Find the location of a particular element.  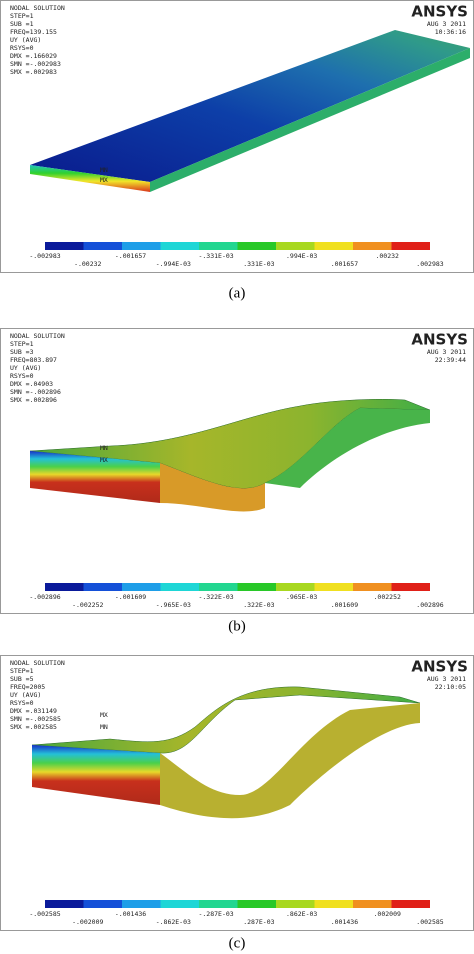

header-line: SMX =.002983 is located at coordinates (33, 72).